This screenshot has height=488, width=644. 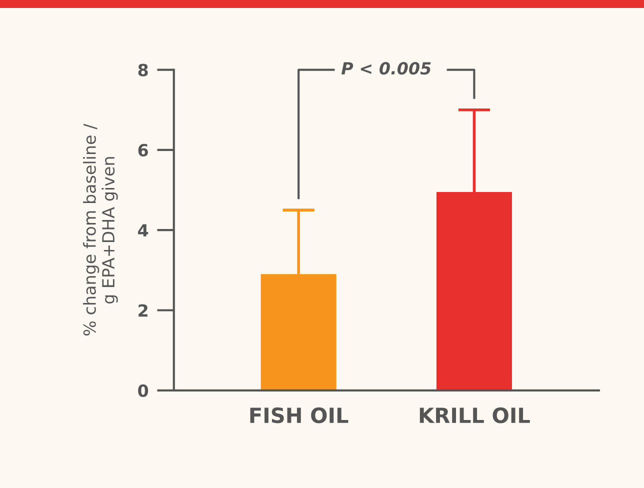 I want to click on y-axis-title: % change from baseline / g EPA+DHA given, so click(x=100, y=230).